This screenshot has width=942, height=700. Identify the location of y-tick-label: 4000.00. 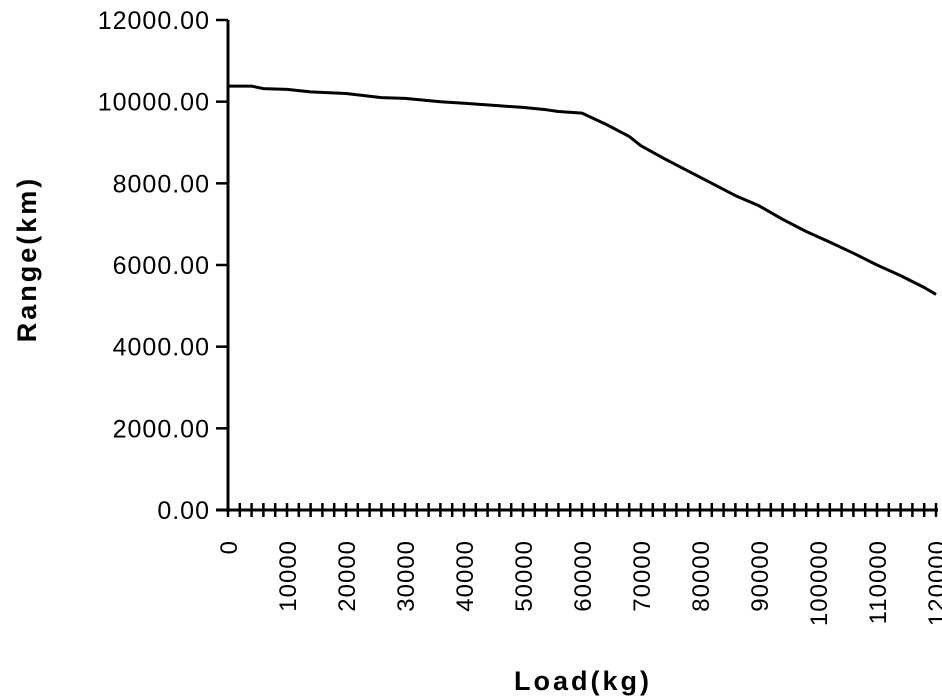
(161, 348).